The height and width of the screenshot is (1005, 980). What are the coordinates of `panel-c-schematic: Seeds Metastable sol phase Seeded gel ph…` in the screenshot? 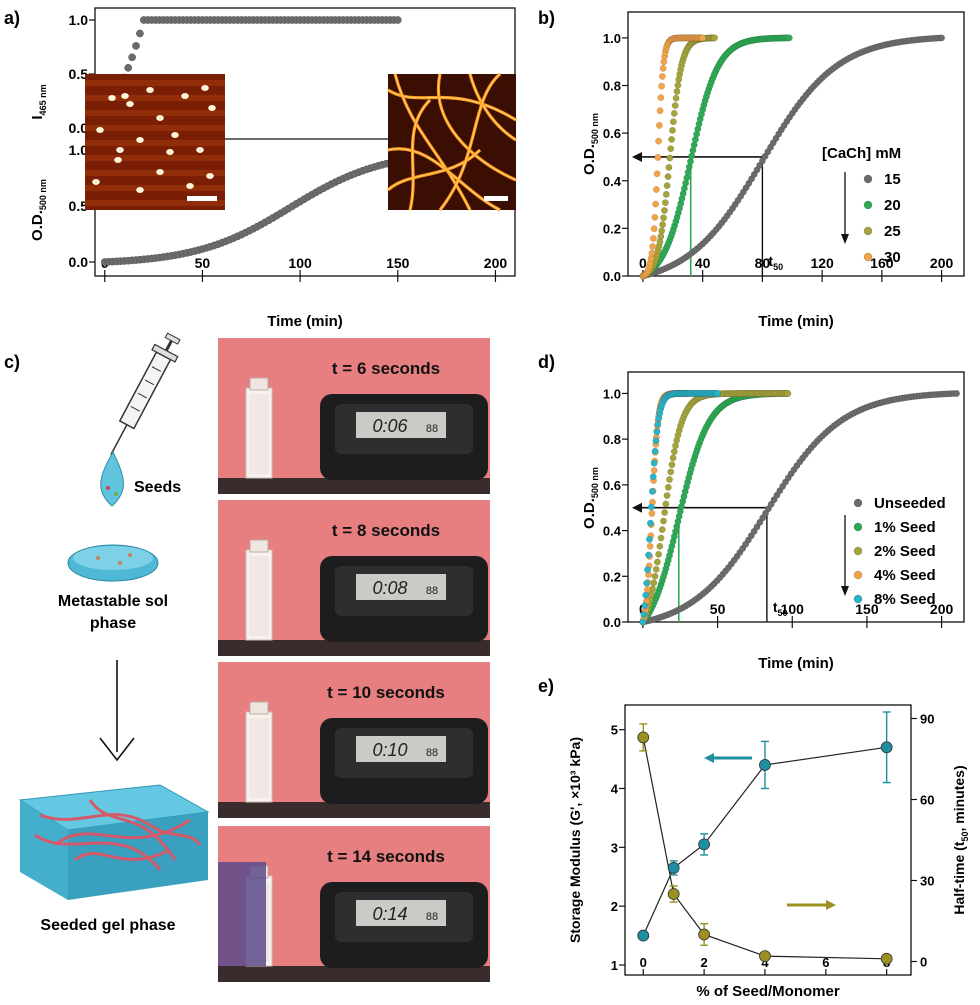 It's located at (114, 633).